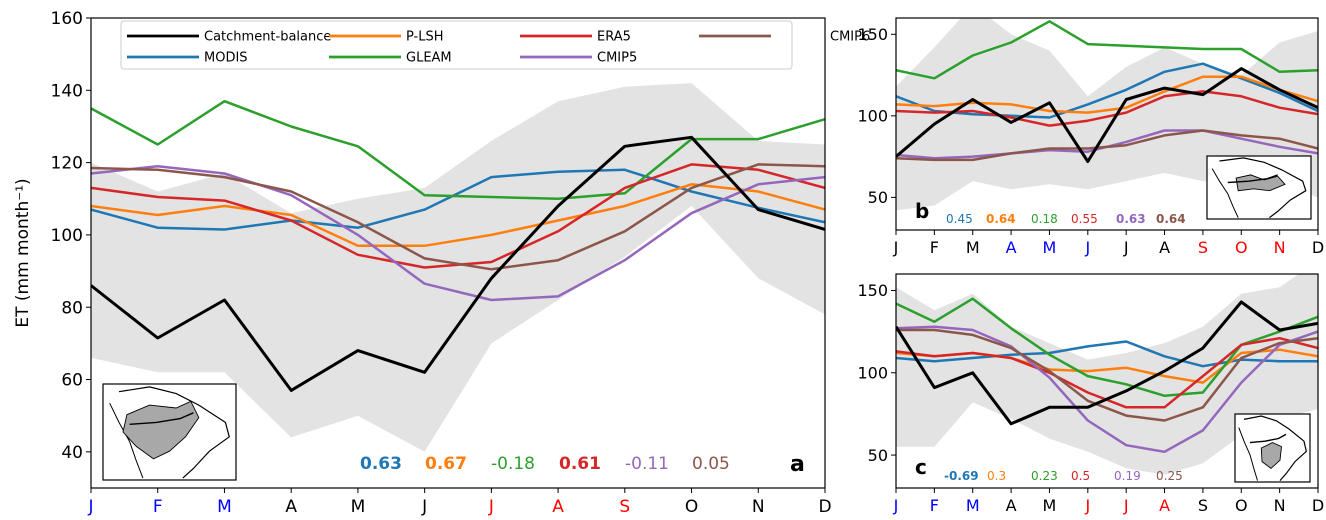 This screenshot has width=1326, height=520. Describe the element at coordinates (921, 467) in the screenshot. I see `panel-letter: c` at that location.